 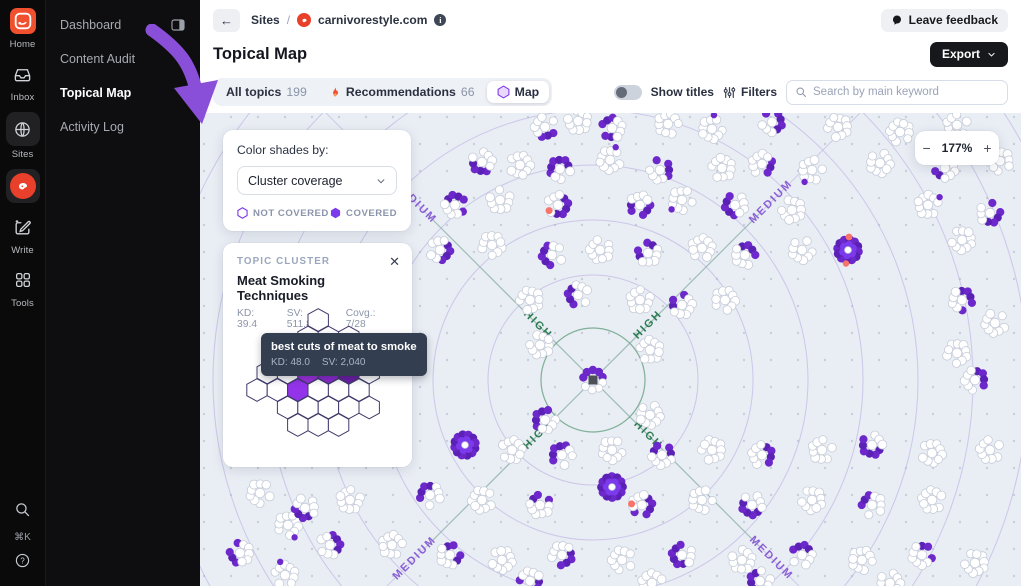 What do you see at coordinates (22, 186) in the screenshot?
I see `rail-item-site-avatar` at bounding box center [22, 186].